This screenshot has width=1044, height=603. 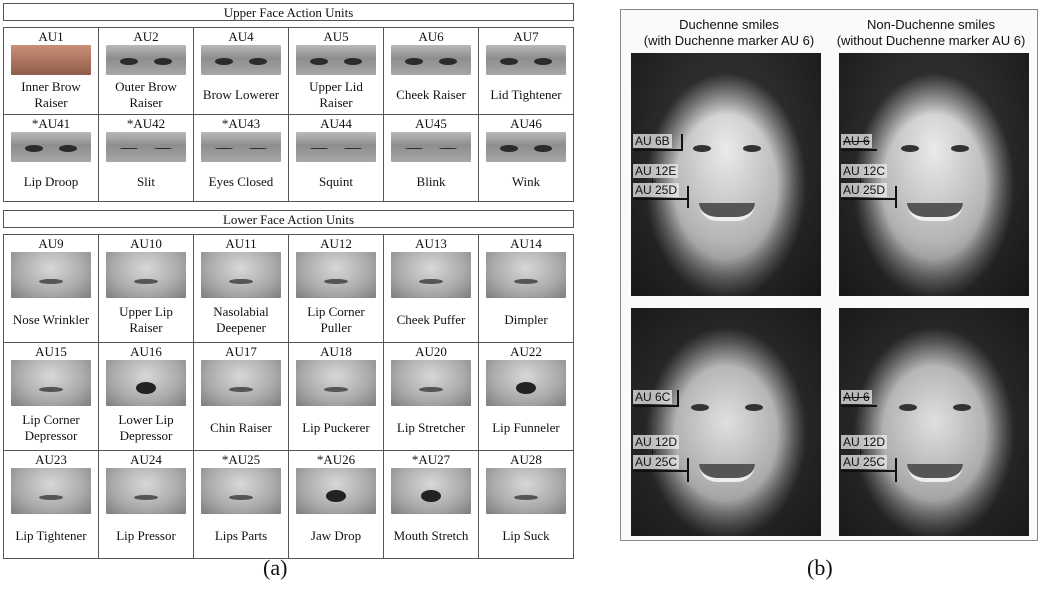 What do you see at coordinates (652, 141) in the screenshot?
I see `tag-female-duchenne-au6: AU 6B` at bounding box center [652, 141].